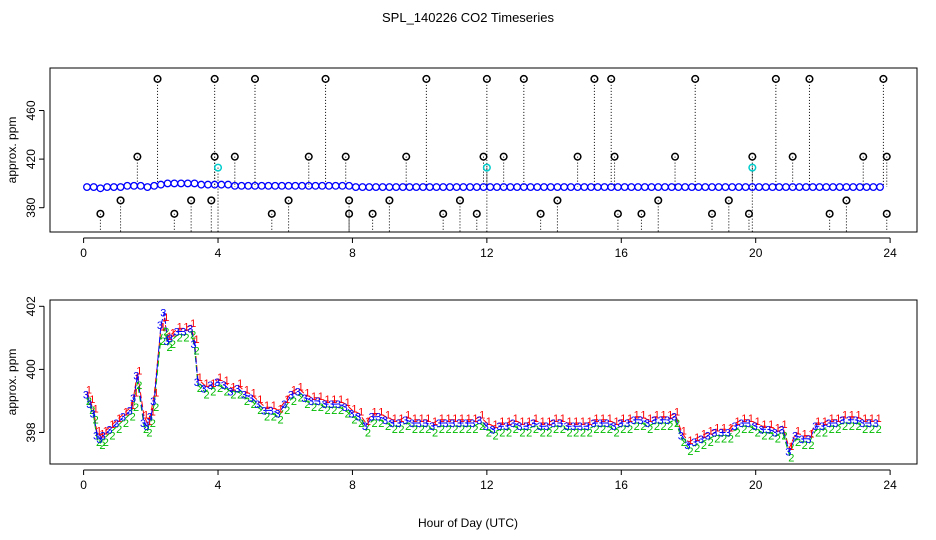 The width and height of the screenshot is (936, 540). What do you see at coordinates (31, 369) in the screenshot?
I see `y-tick-label: 400` at bounding box center [31, 369].